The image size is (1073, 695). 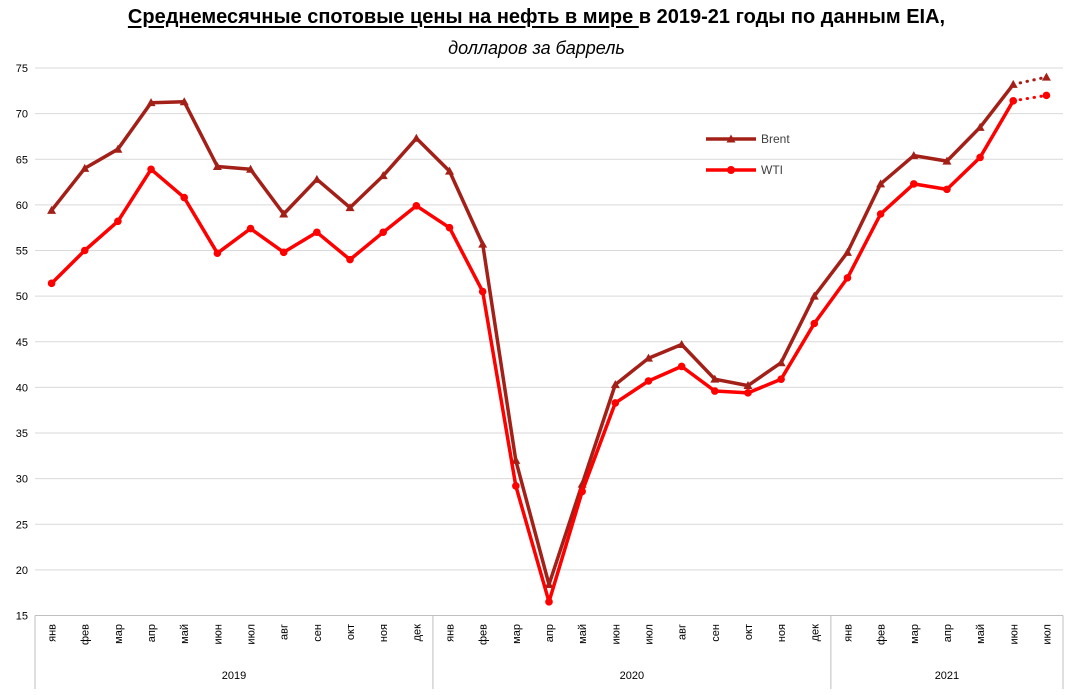 I want to click on legend-label-brent: Brent, so click(x=775, y=139).